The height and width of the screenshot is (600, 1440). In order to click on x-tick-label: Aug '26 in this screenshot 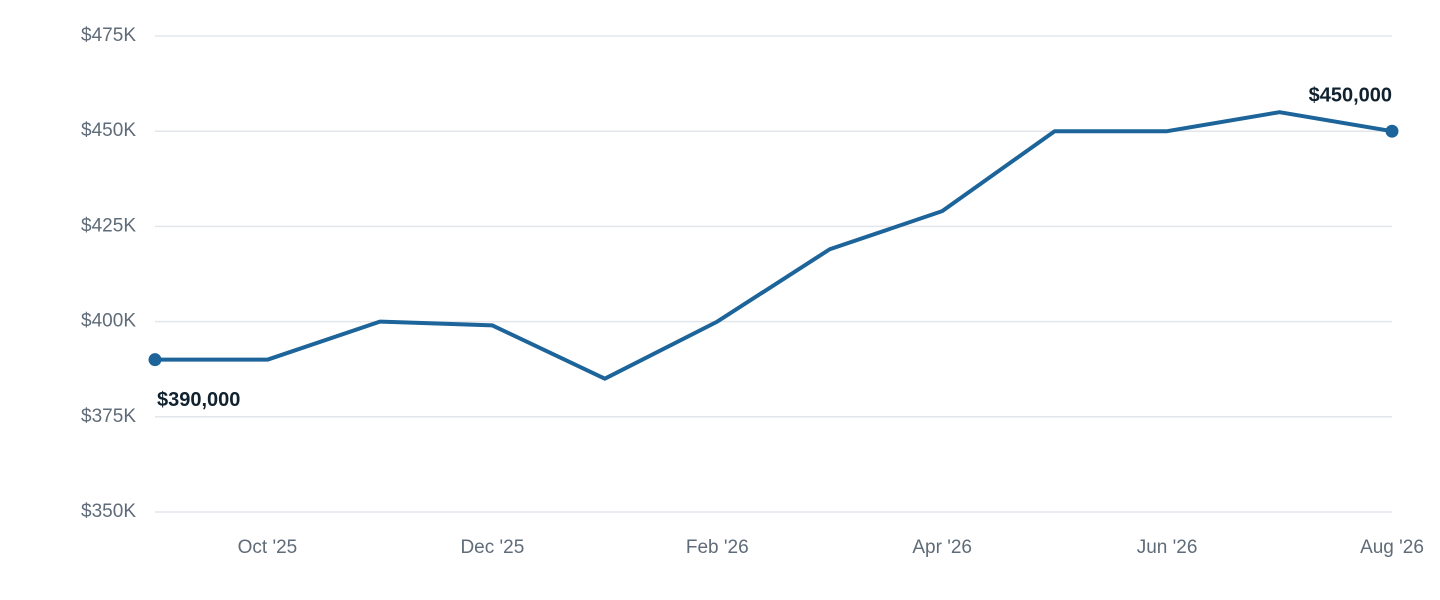, I will do `click(1392, 547)`.